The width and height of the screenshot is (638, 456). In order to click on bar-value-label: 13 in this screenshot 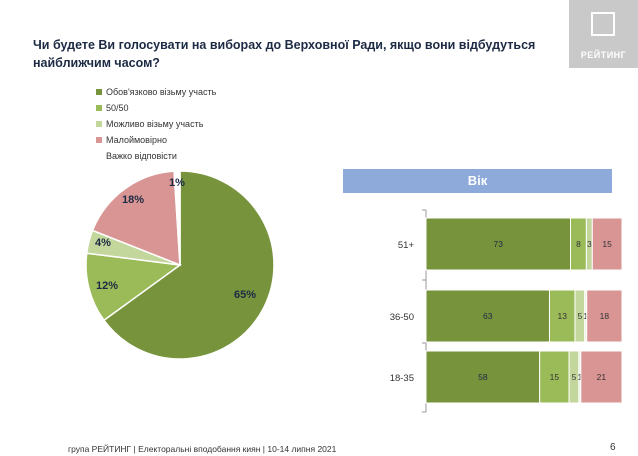, I will do `click(562, 316)`.